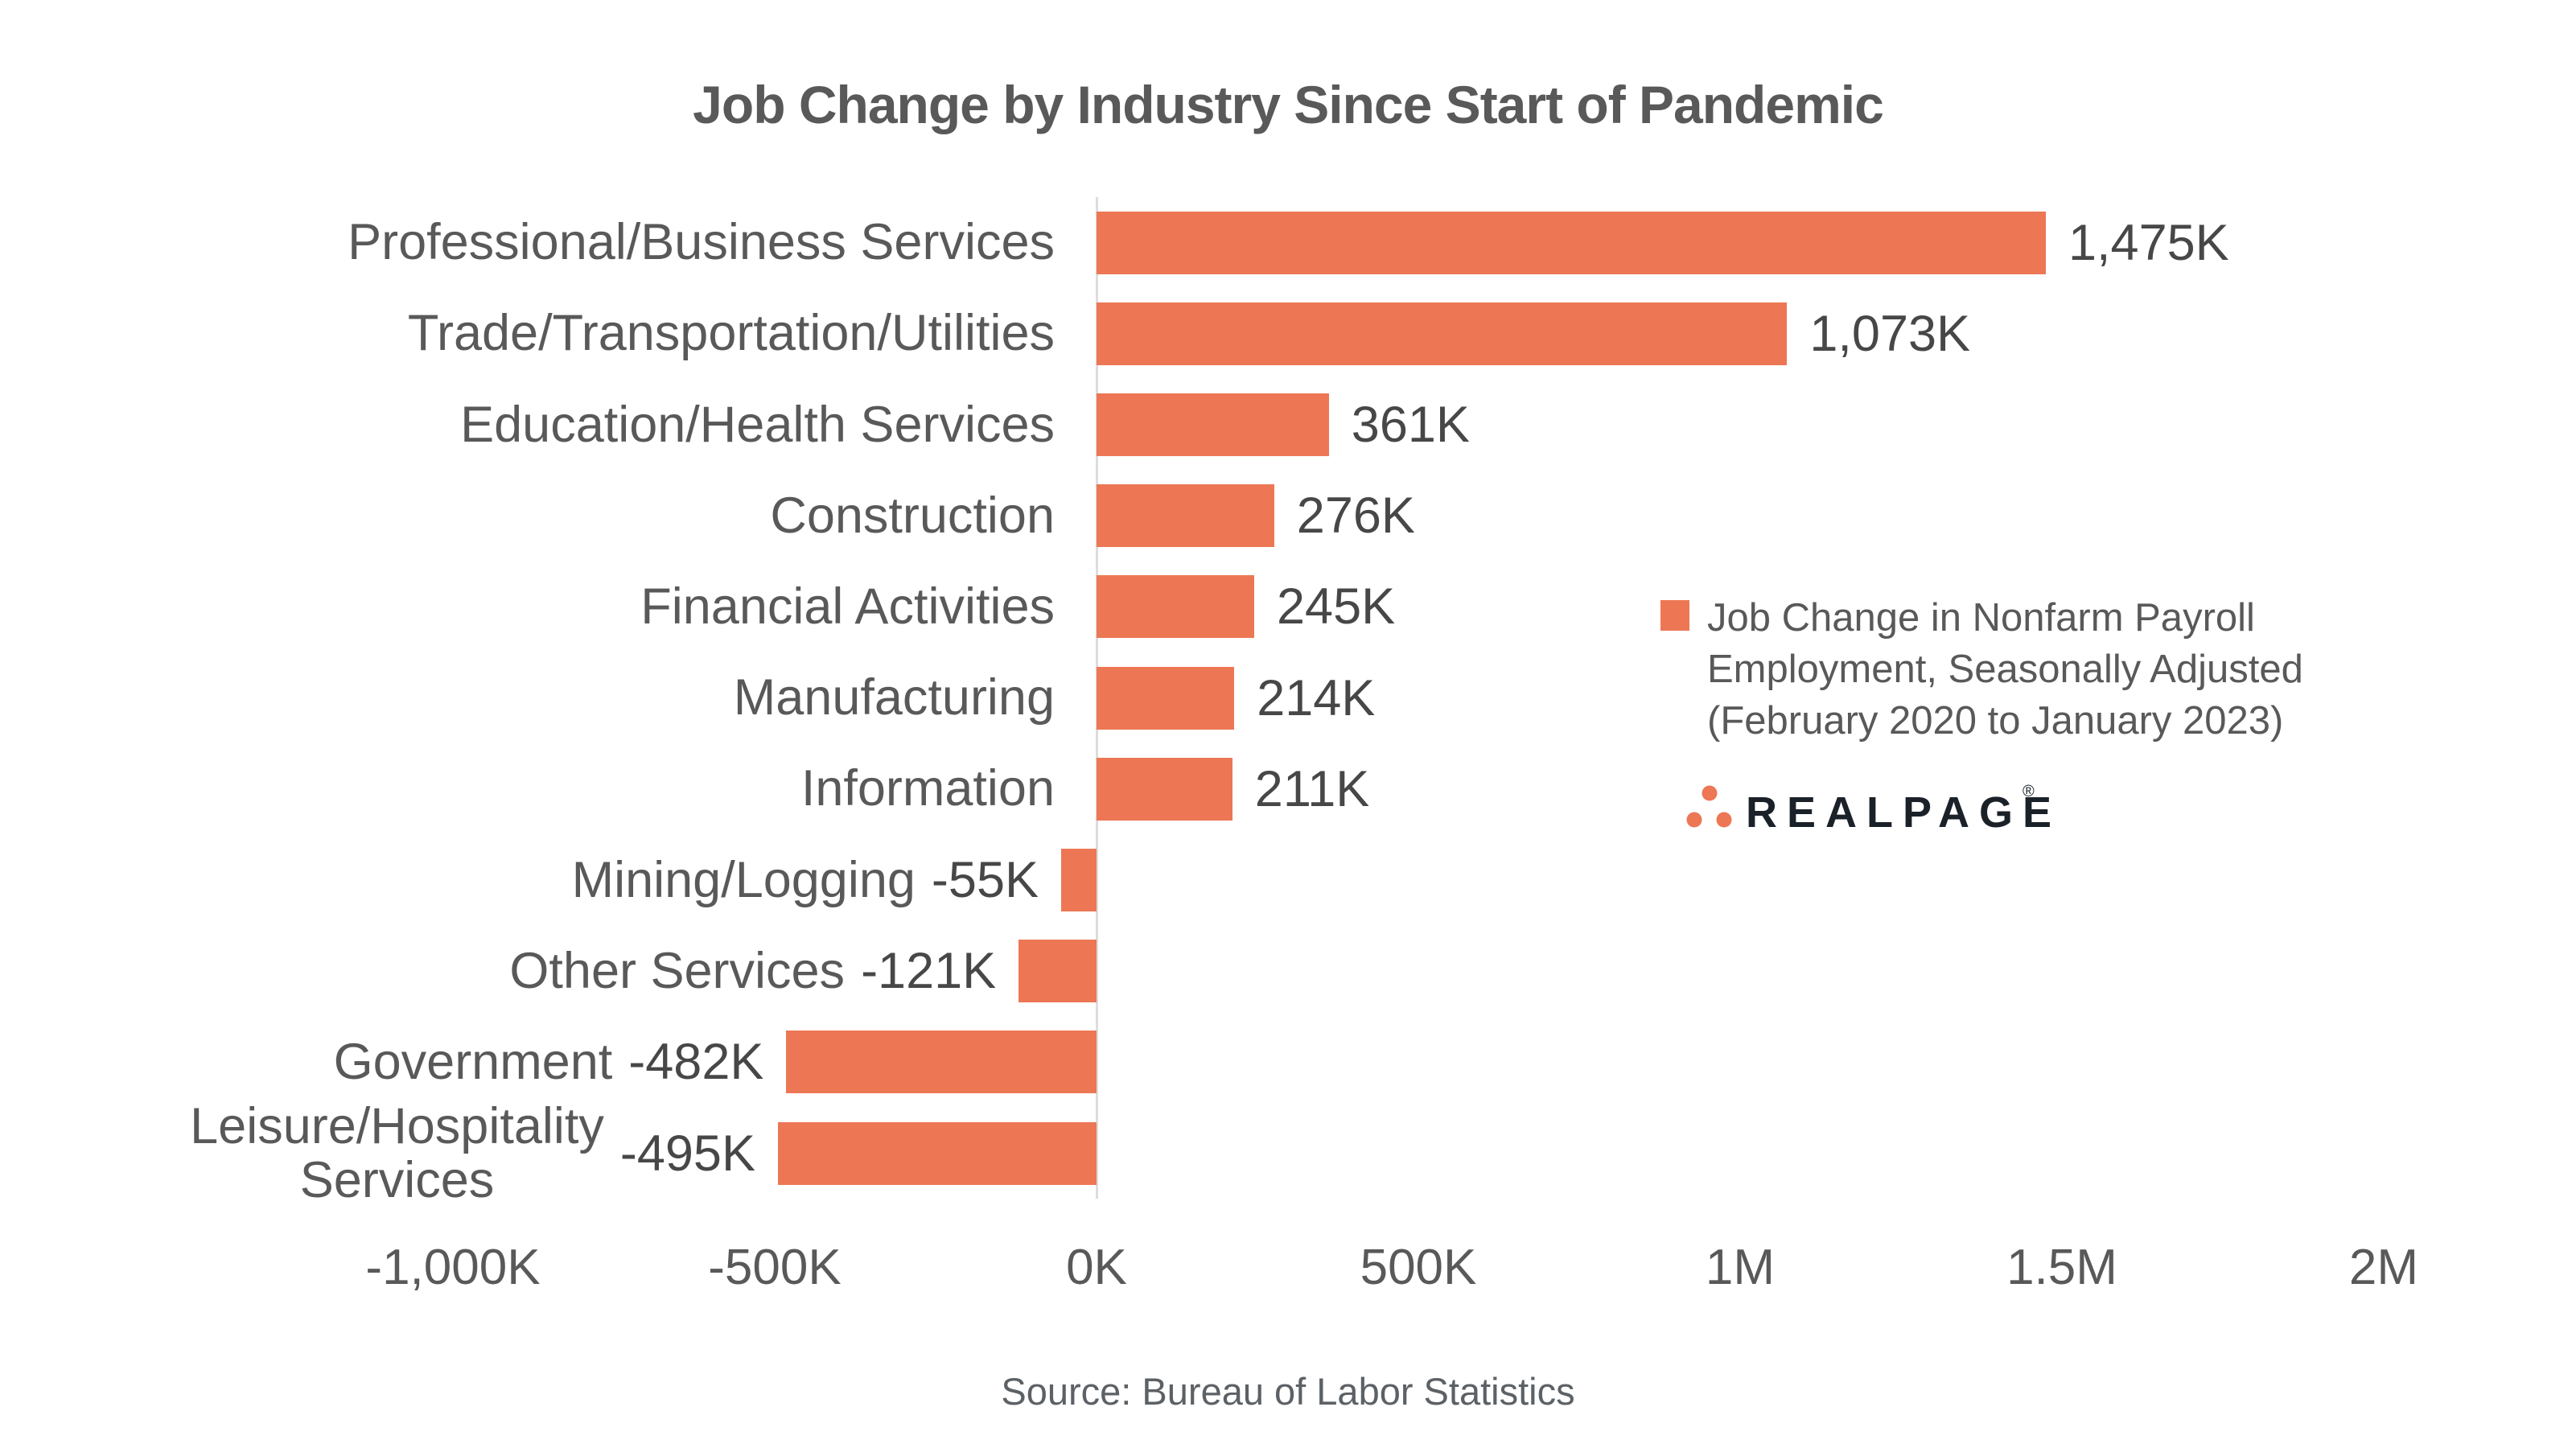 Image resolution: width=2576 pixels, height=1444 pixels. Describe the element at coordinates (1418, 1267) in the screenshot. I see `x-axis-tick-label: 500K` at that location.